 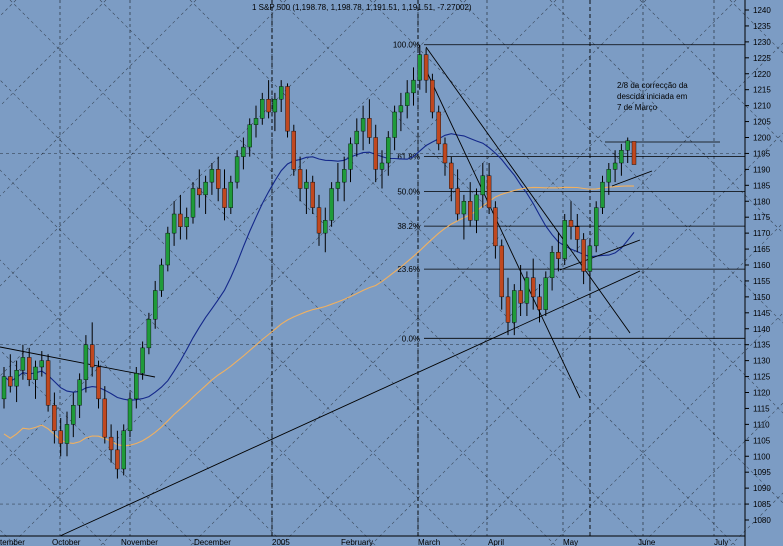 I want to click on time-axis-label: tember, so click(x=12, y=542).